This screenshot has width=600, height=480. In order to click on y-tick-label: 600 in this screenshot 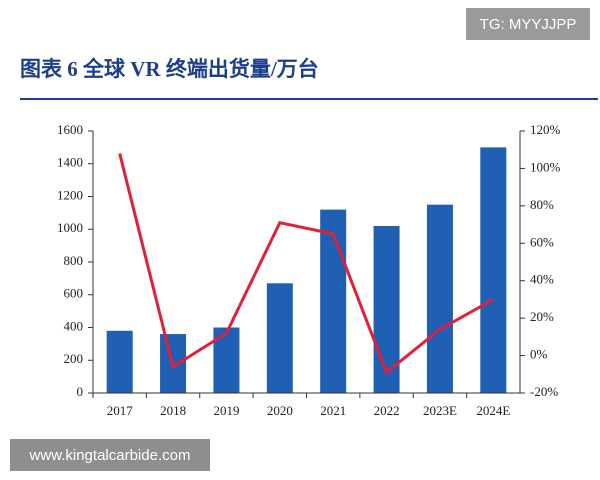, I will do `click(74, 293)`.